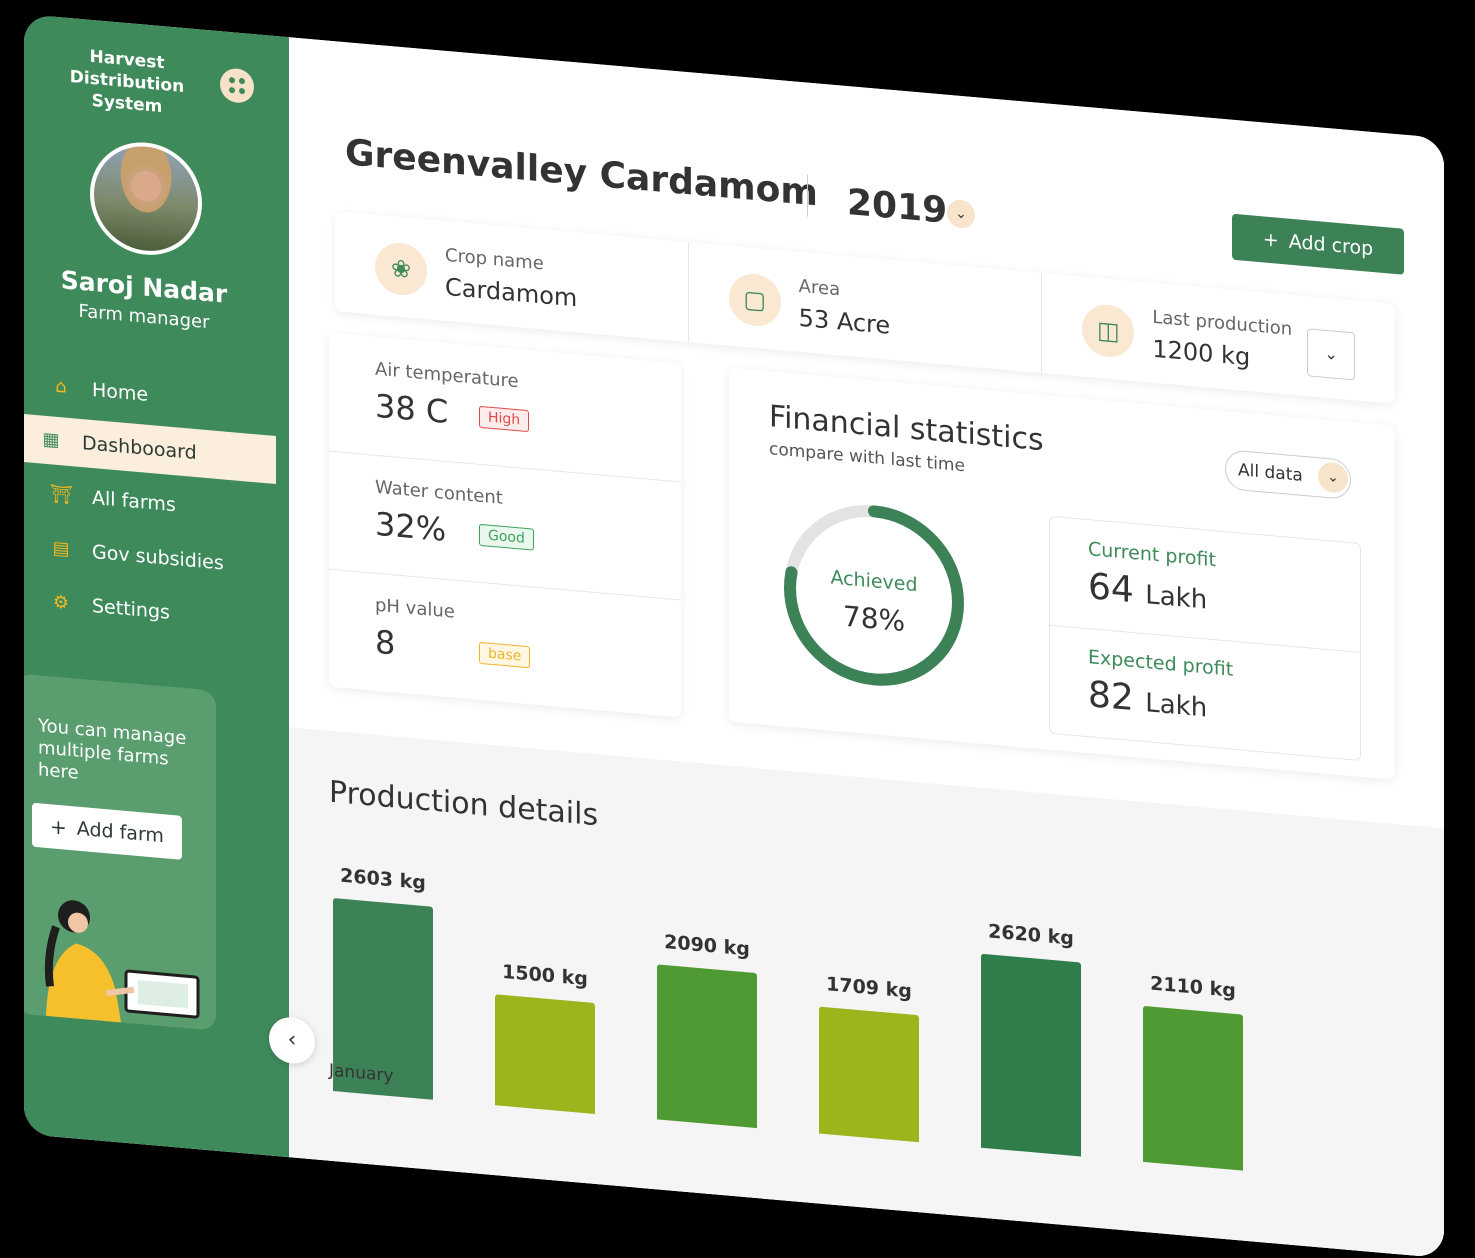 The height and width of the screenshot is (1258, 1475). Describe the element at coordinates (146, 198) in the screenshot. I see `avatar` at that location.